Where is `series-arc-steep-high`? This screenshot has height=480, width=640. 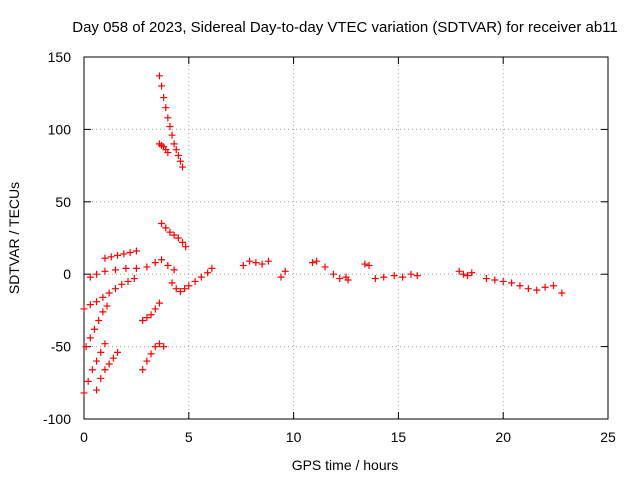 series-arc-steep-high is located at coordinates (171, 121).